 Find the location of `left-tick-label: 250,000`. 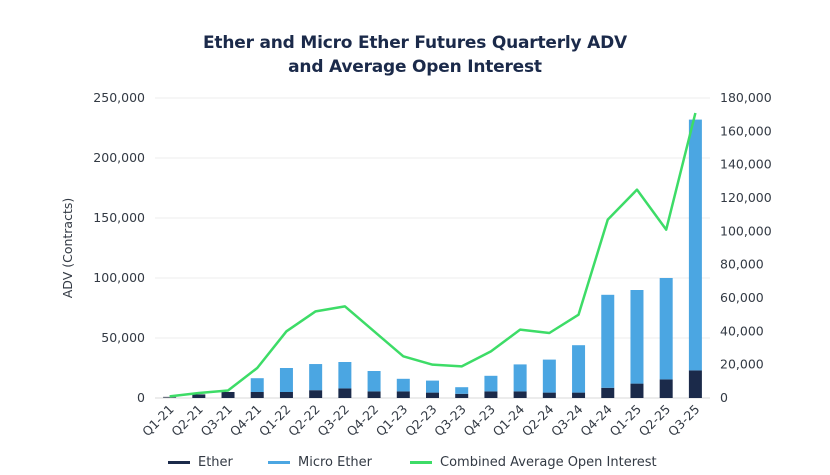

left-tick-label: 250,000 is located at coordinates (119, 97).